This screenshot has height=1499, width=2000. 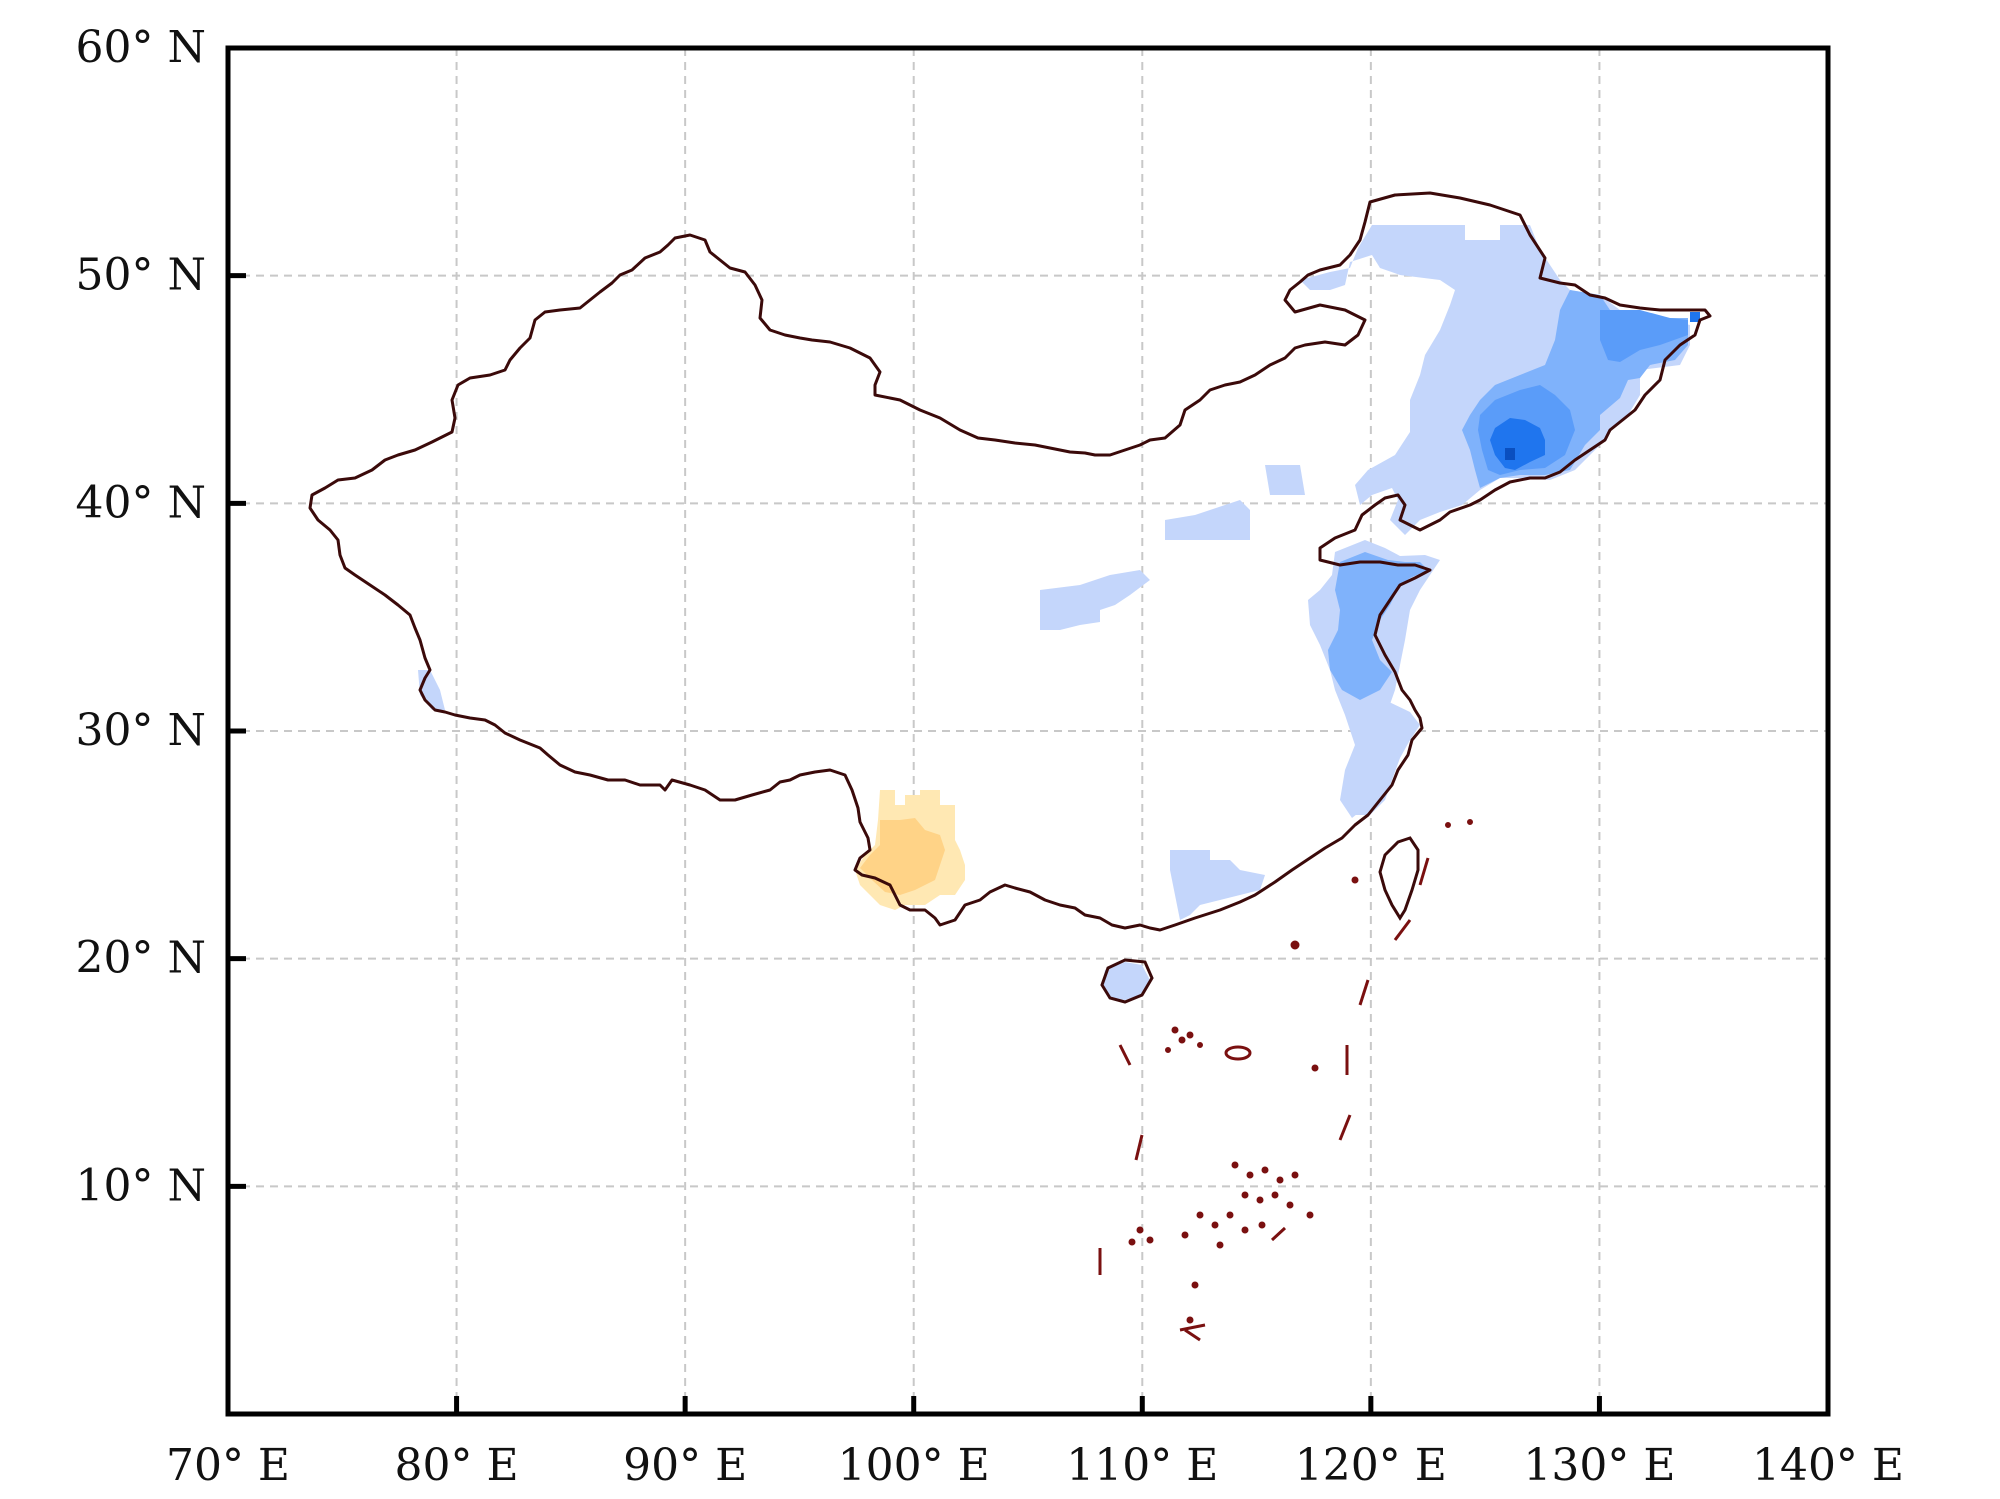 I want to click on island-james-shoal, so click(x=1192, y=1327).